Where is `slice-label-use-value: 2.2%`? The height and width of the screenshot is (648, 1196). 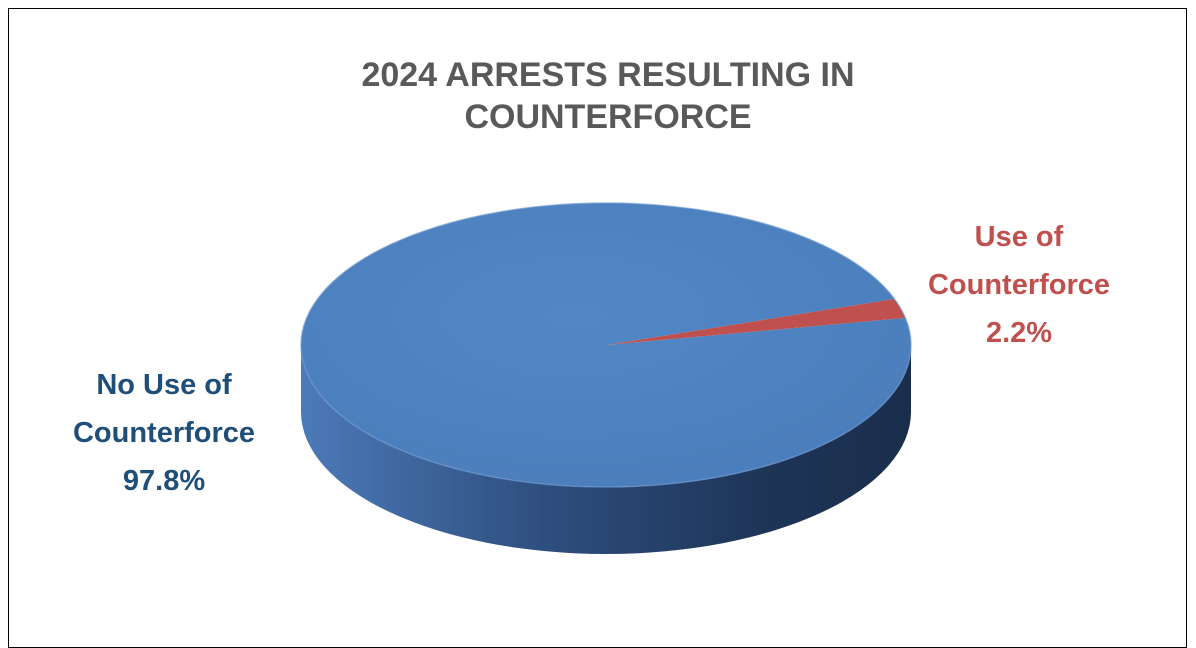 slice-label-use-value: 2.2% is located at coordinates (1019, 333).